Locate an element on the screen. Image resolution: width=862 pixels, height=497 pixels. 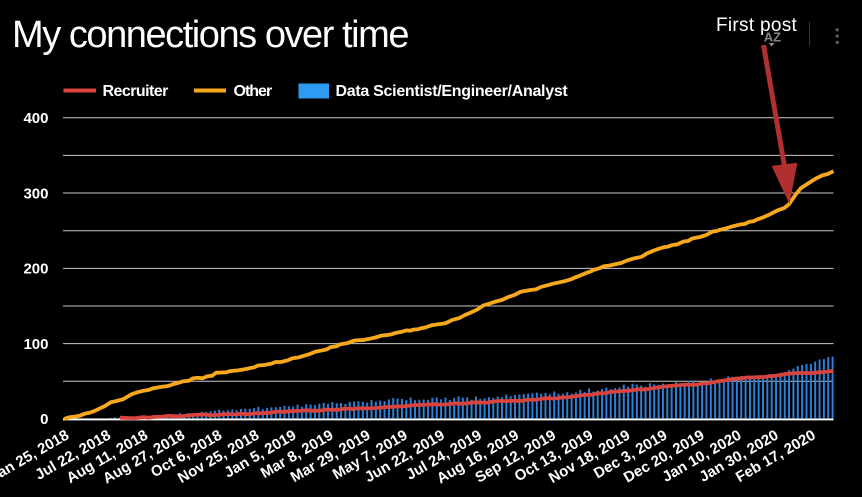
svg-text: 400 is located at coordinates (35, 118).